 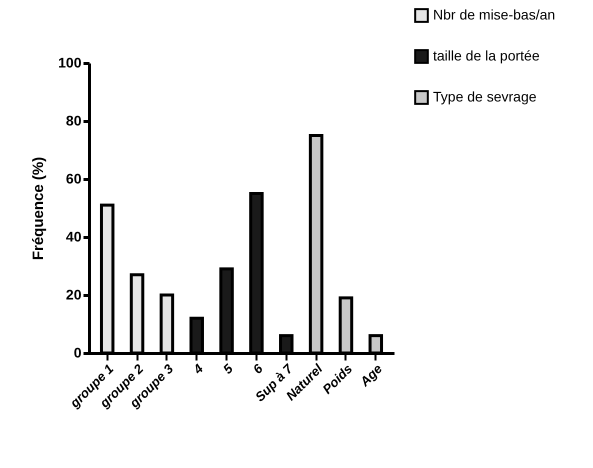 I want to click on y-axis-title: Fréquence (%), so click(x=39, y=208).